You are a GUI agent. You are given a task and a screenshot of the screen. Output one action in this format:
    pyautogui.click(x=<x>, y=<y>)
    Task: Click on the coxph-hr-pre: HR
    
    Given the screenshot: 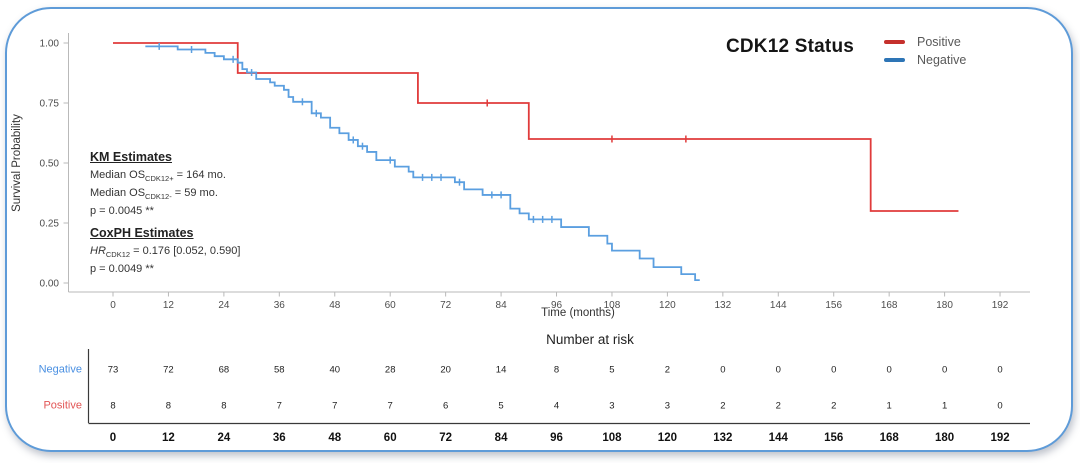 What is the action you would take?
    pyautogui.click(x=98, y=251)
    